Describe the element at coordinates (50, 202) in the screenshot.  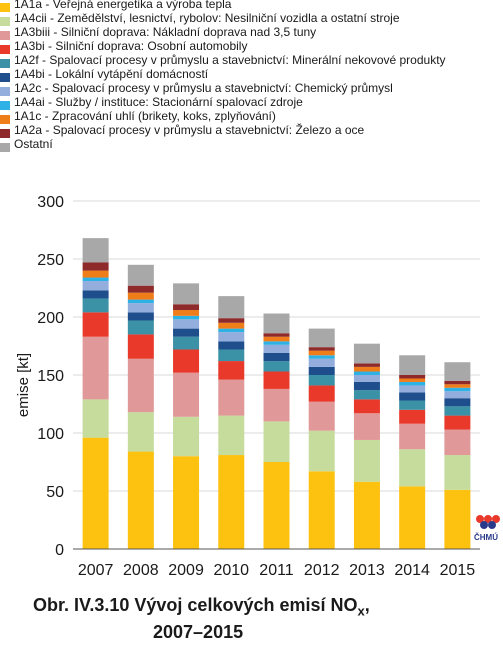
I see `y-tick-label: 300` at that location.